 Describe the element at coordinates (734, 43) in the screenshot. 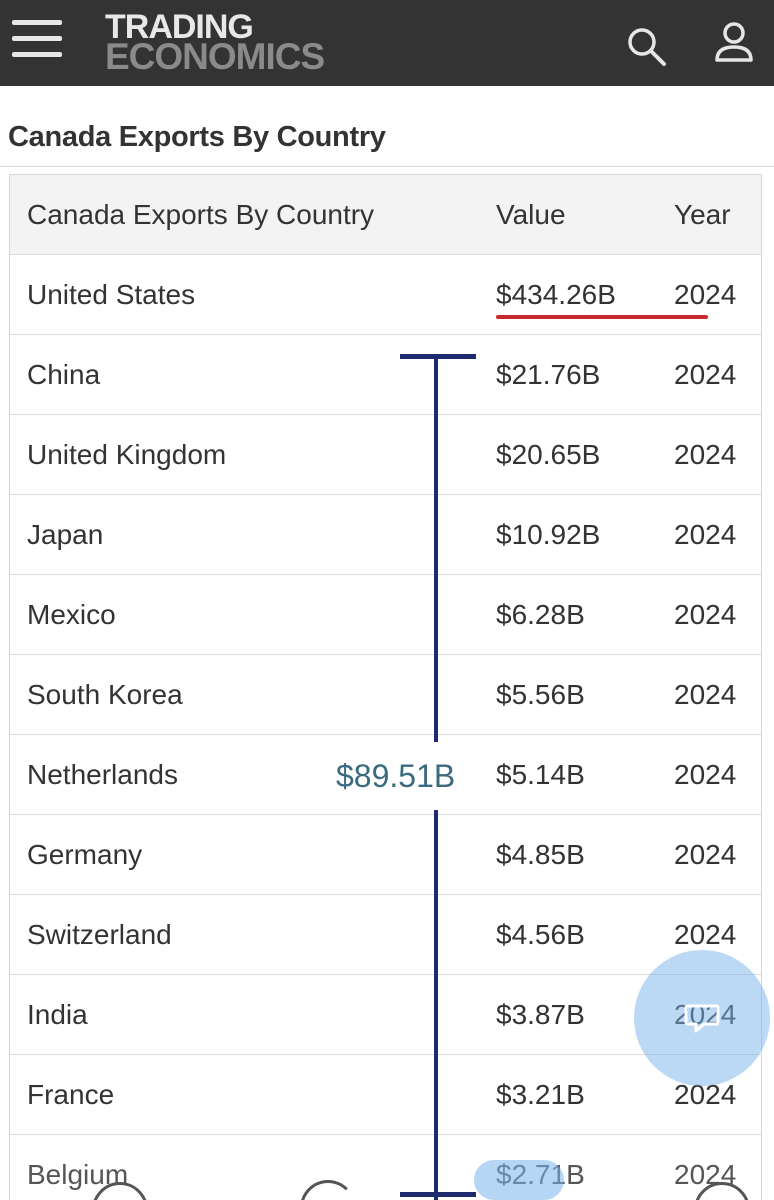

I see `user-icon` at that location.